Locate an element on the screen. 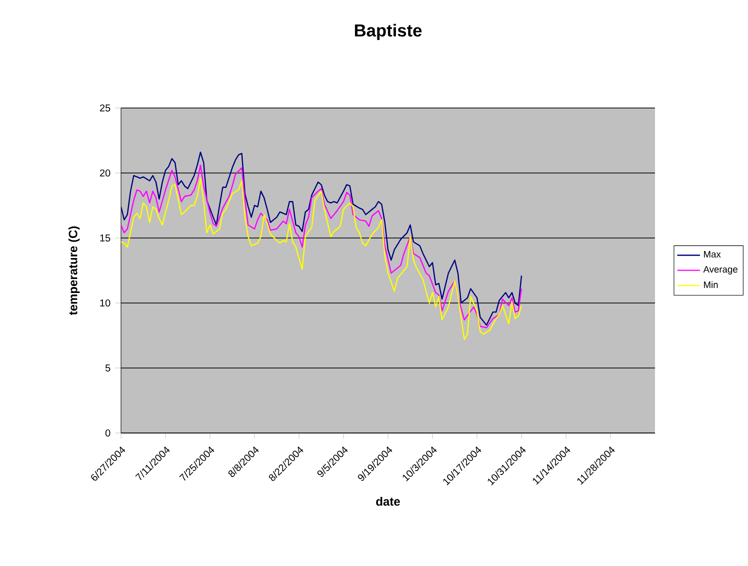  legend-label: Min is located at coordinates (711, 284).